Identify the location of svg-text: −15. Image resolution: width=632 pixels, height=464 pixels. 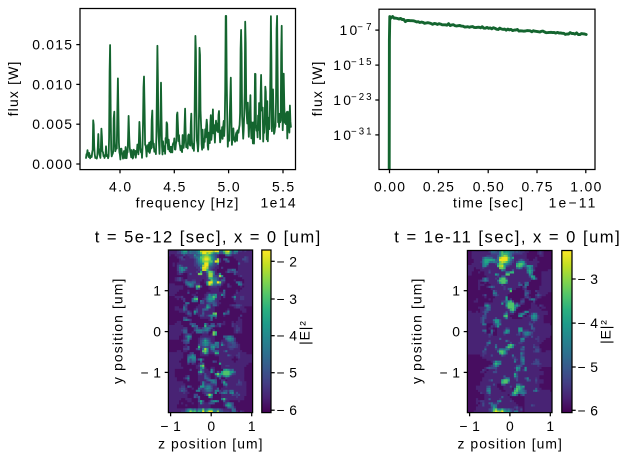
(361, 62).